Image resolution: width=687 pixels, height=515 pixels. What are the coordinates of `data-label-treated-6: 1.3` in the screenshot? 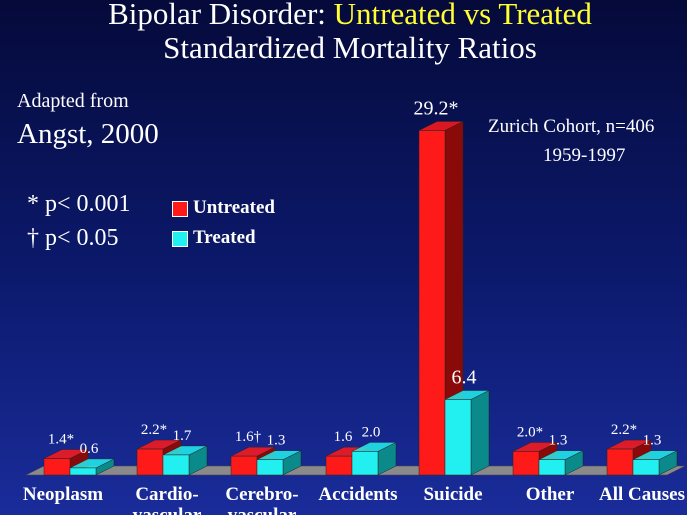 It's located at (652, 441).